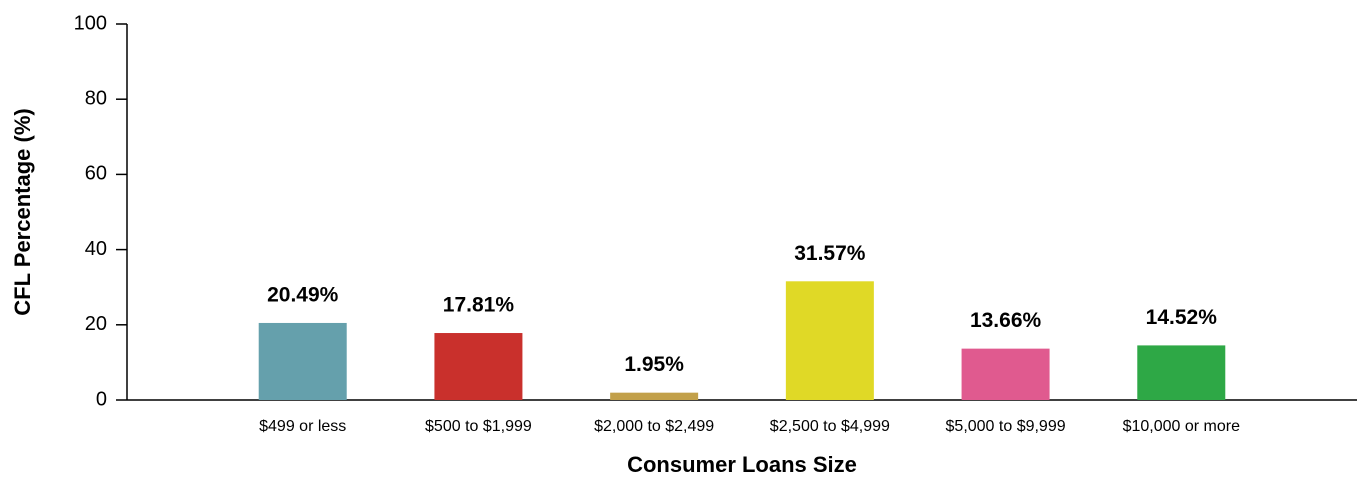 The image size is (1357, 479). What do you see at coordinates (302, 426) in the screenshot?
I see `x-tick-label: $499 or less` at bounding box center [302, 426].